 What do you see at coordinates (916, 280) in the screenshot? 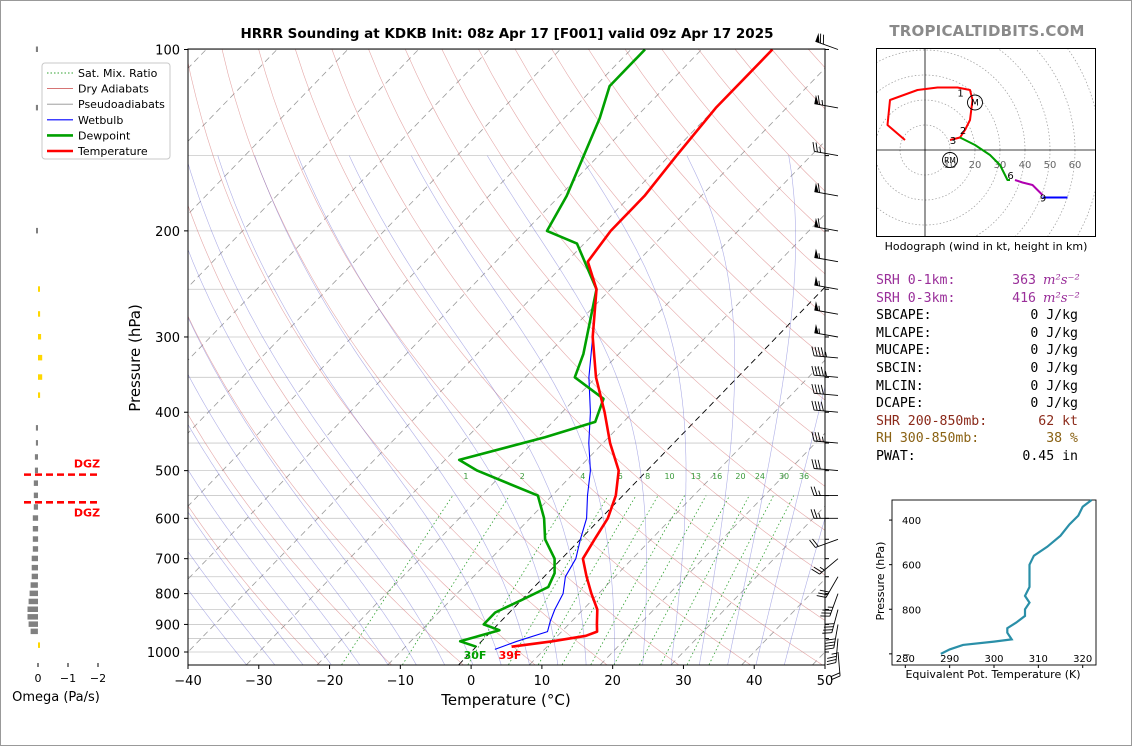
I see `parameter-label: SRH 0-1km:` at bounding box center [916, 280].